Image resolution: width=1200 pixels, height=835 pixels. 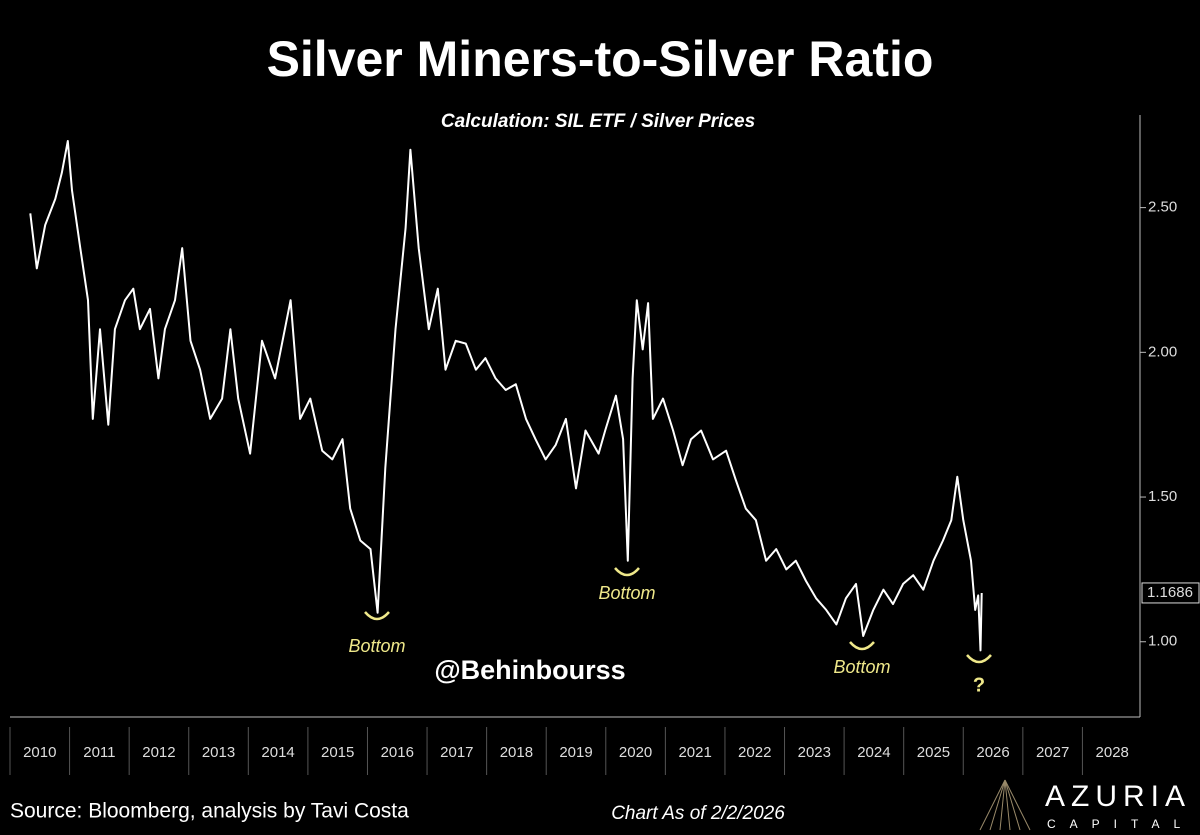 What do you see at coordinates (1118, 796) in the screenshot?
I see `logo-name: AZURIA` at bounding box center [1118, 796].